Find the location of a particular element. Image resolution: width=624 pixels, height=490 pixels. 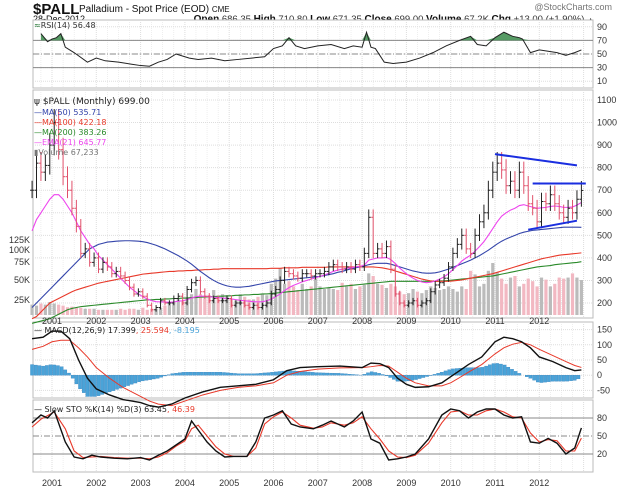

x-axis-label-2004: 2004 is located at coordinates (185, 321).